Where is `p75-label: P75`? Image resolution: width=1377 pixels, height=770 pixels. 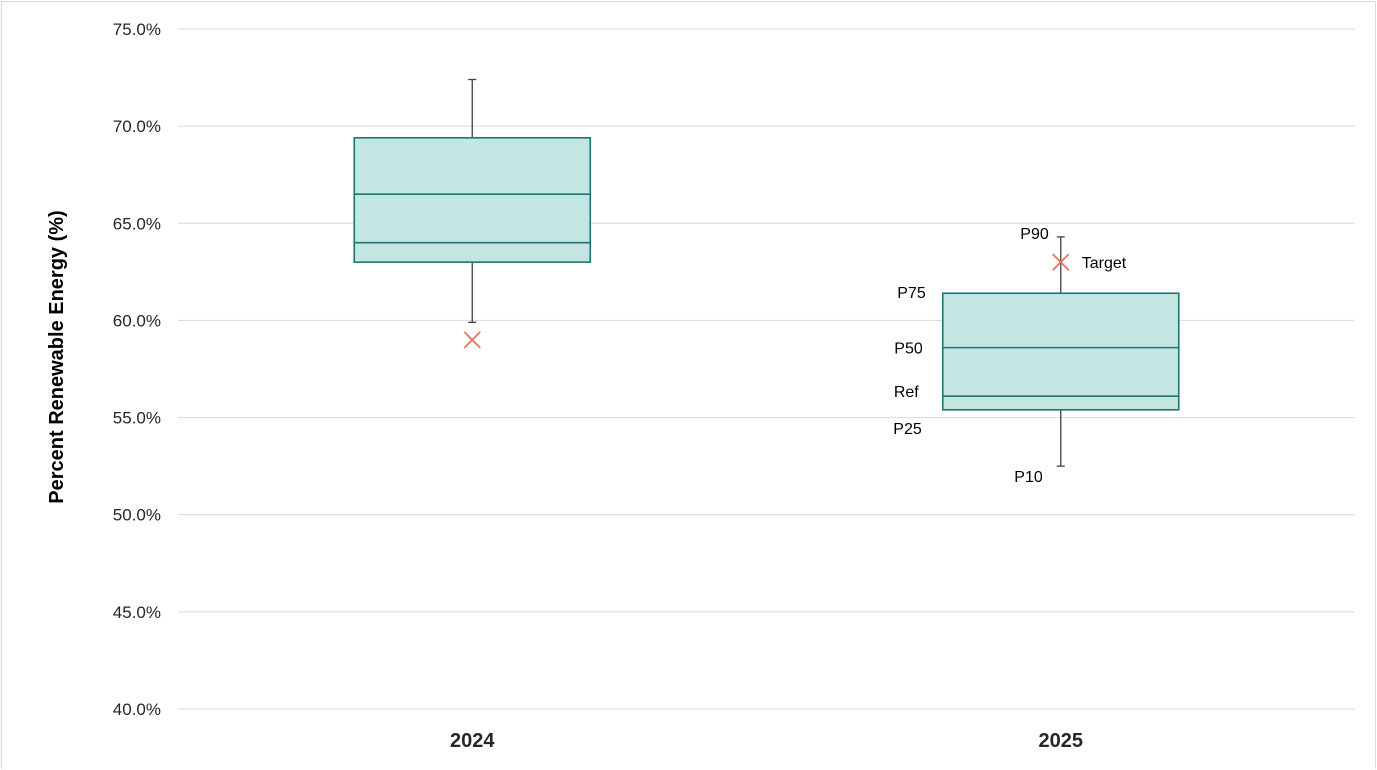 p75-label: P75 is located at coordinates (911, 293).